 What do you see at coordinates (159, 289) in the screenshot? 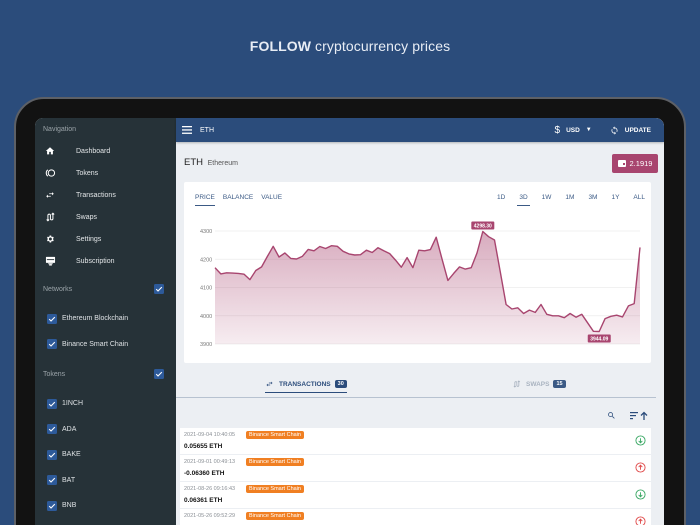
I see `networks-select-all-checkbox` at bounding box center [159, 289].